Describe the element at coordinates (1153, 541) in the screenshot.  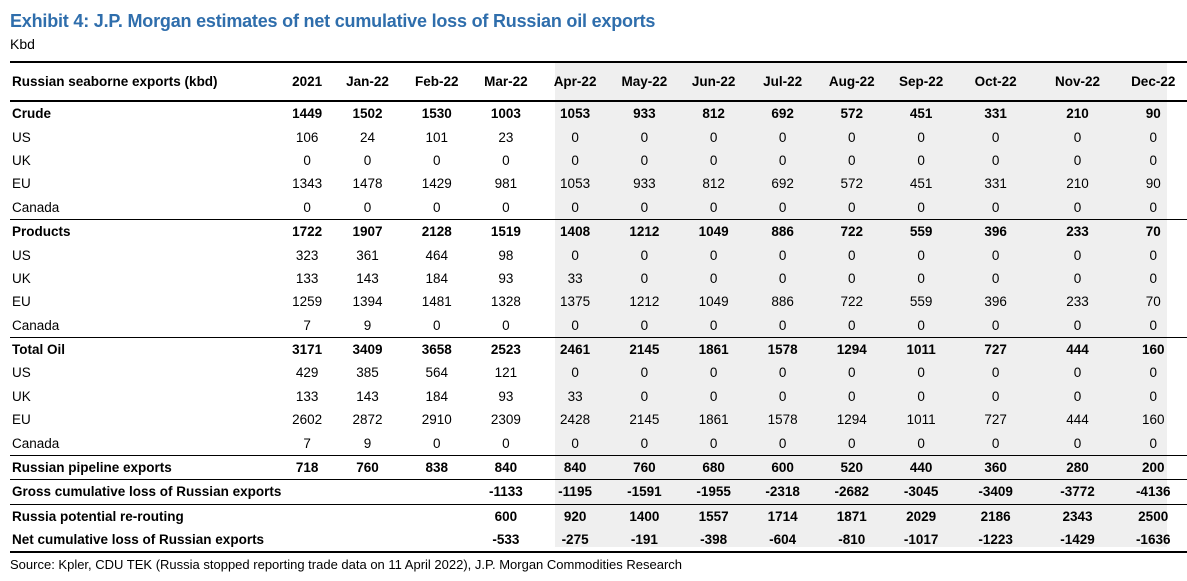
I see `table-cell: -1636` at that location.